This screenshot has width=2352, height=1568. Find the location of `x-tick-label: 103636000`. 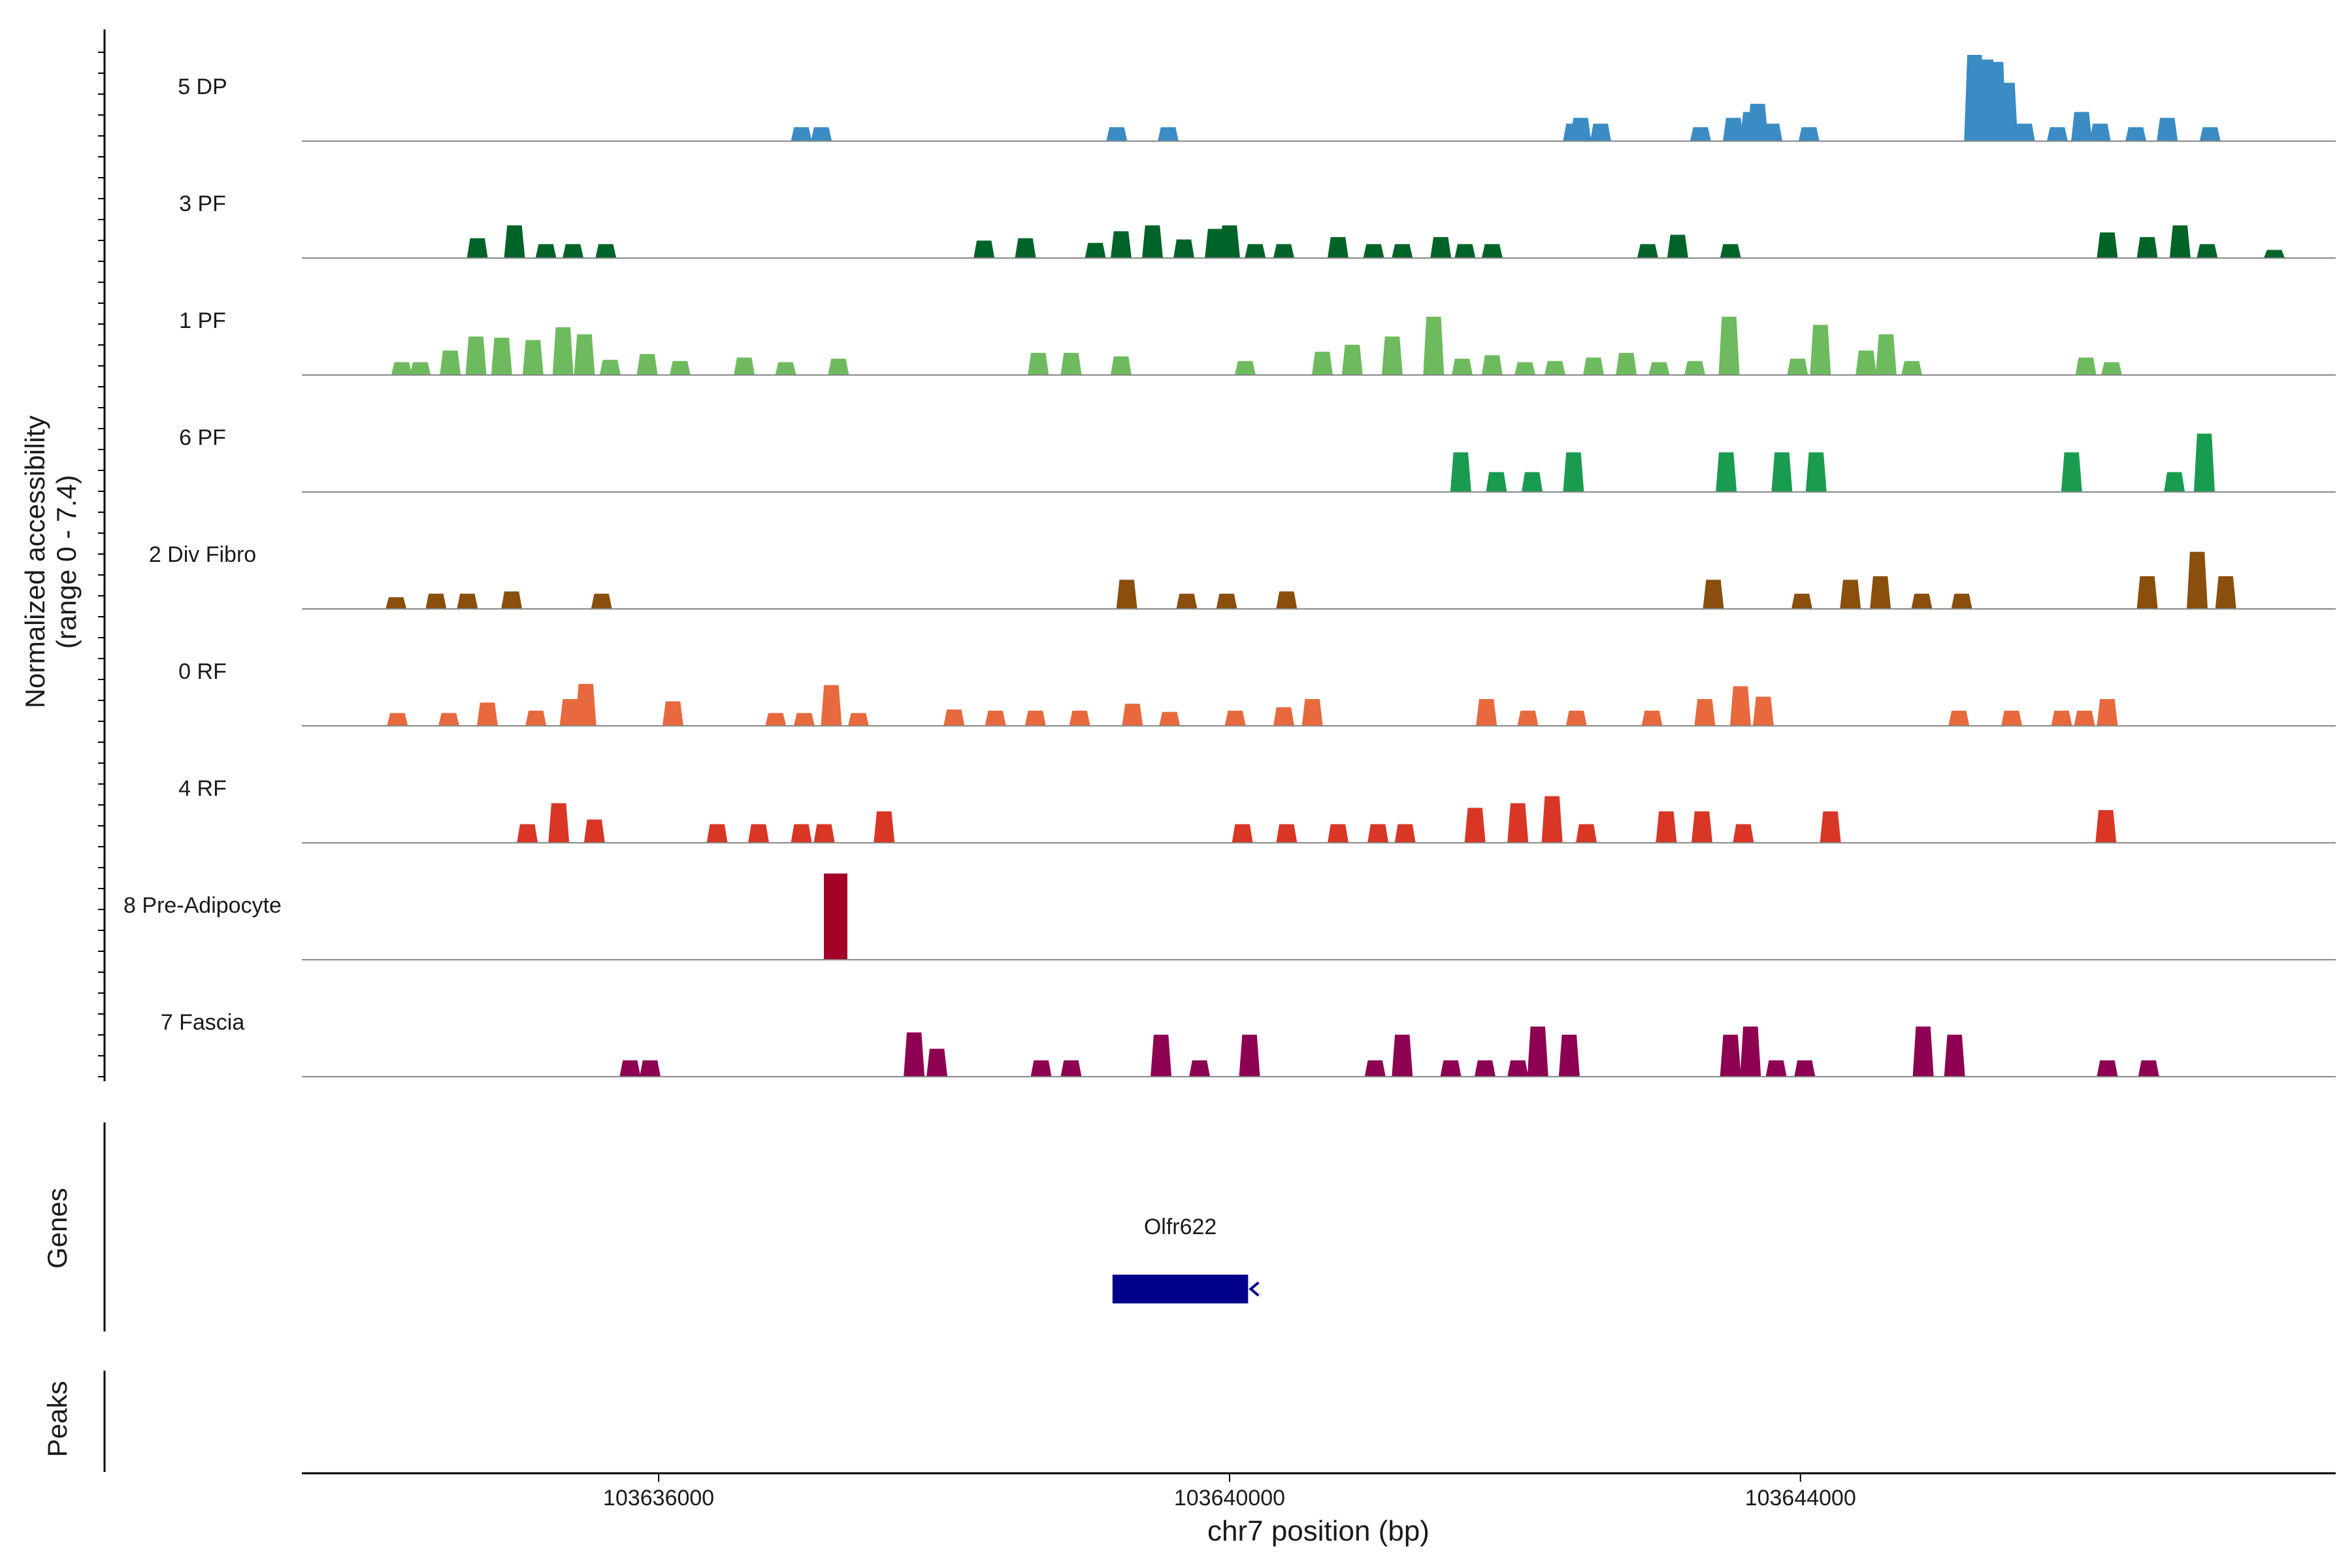

x-tick-label: 103636000 is located at coordinates (658, 1498).